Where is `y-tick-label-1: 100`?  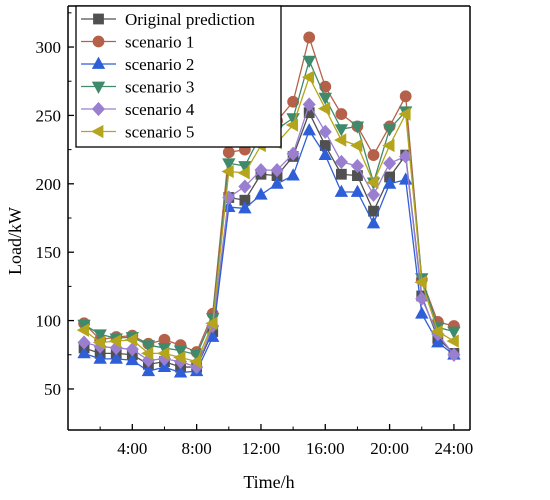
y-tick-label-1: 100 is located at coordinates (49, 321).